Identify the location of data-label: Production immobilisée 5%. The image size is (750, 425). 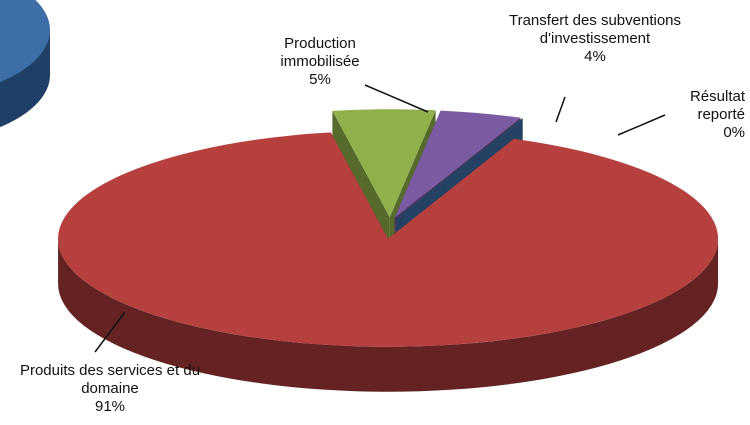
(320, 62).